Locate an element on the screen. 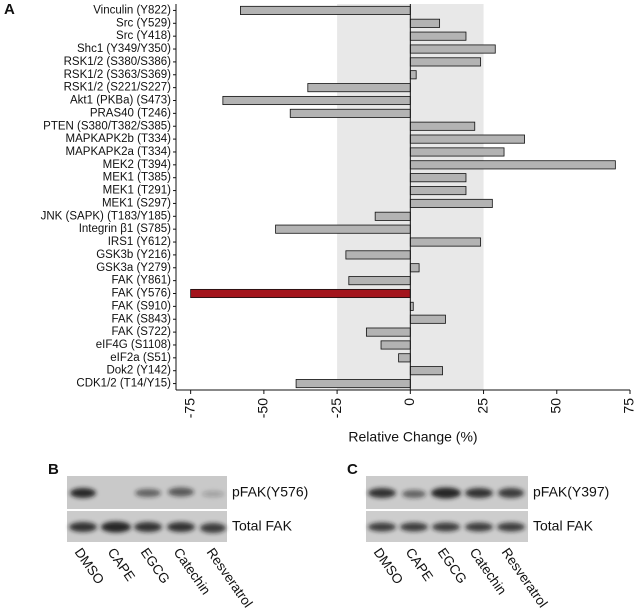 This screenshot has height=616, width=635. y-tick-label: GSK3a (Y279) is located at coordinates (133, 268).